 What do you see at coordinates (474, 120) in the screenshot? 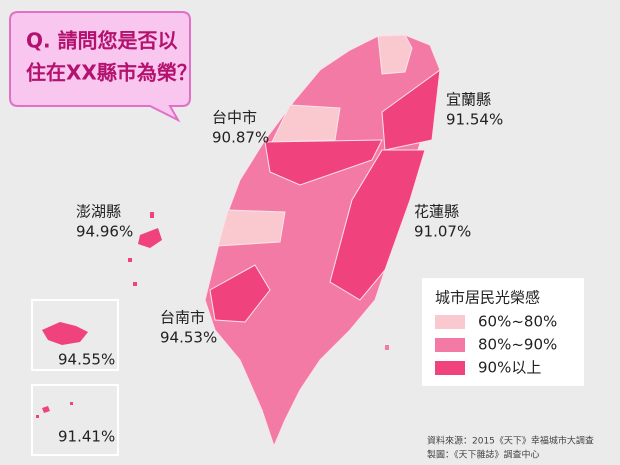
I see `region-value: 91.54%` at bounding box center [474, 120].